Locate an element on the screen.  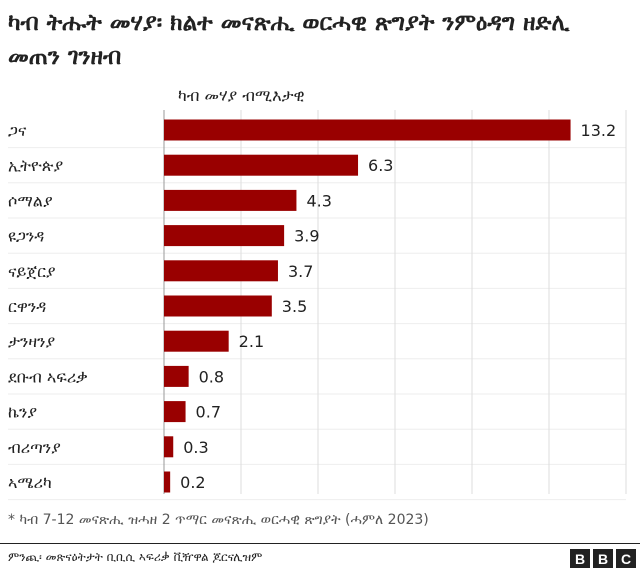
value-label: 2.1 is located at coordinates (251, 341).